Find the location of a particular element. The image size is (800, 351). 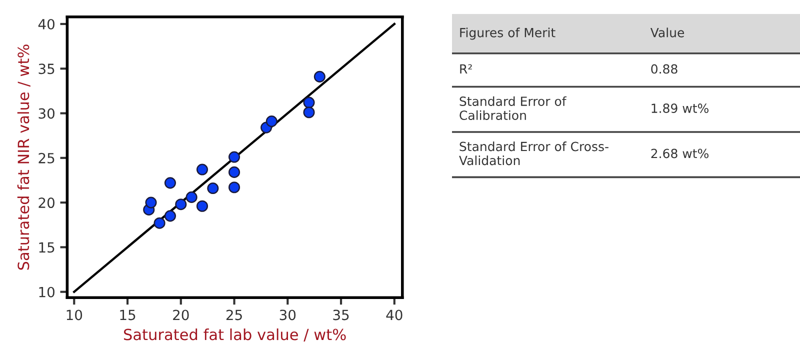

x-tick-label: 10 is located at coordinates (74, 315).